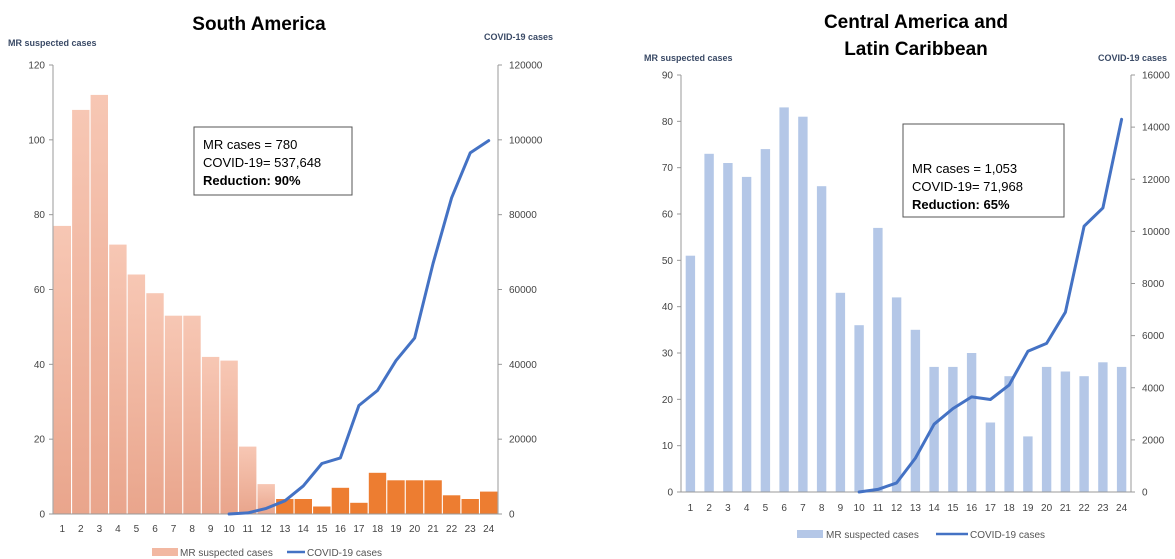  I want to click on x-tick-label: 5, so click(137, 529).